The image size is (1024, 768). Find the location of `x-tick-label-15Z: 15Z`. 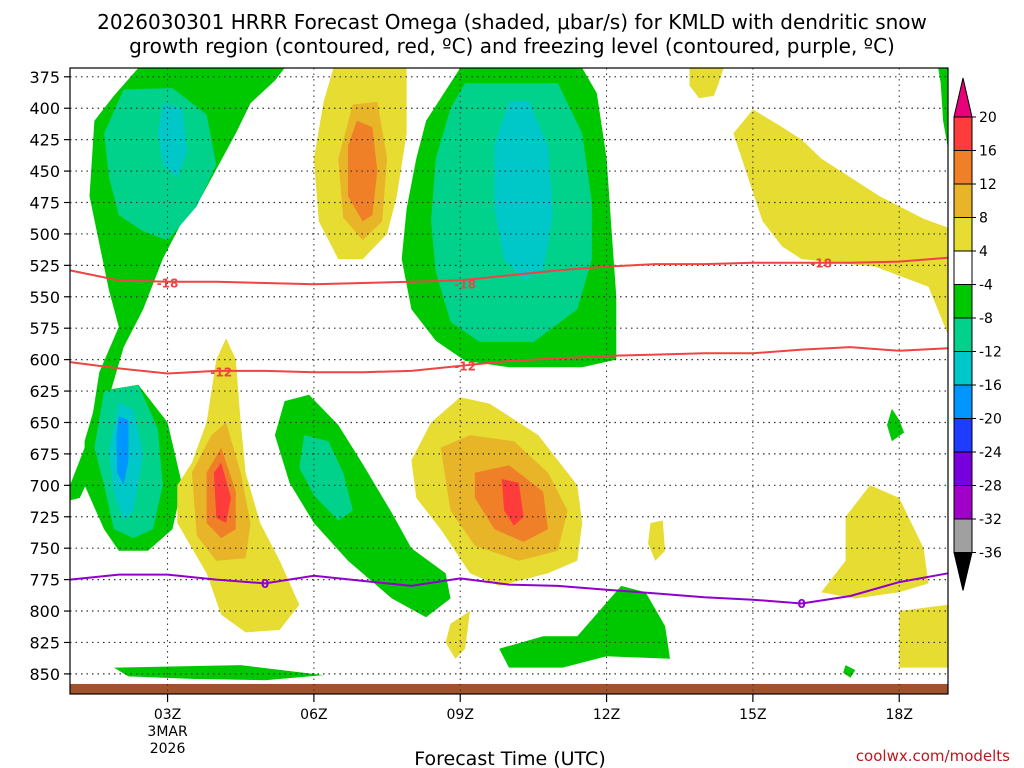

x-tick-label-15Z: 15Z is located at coordinates (752, 715).